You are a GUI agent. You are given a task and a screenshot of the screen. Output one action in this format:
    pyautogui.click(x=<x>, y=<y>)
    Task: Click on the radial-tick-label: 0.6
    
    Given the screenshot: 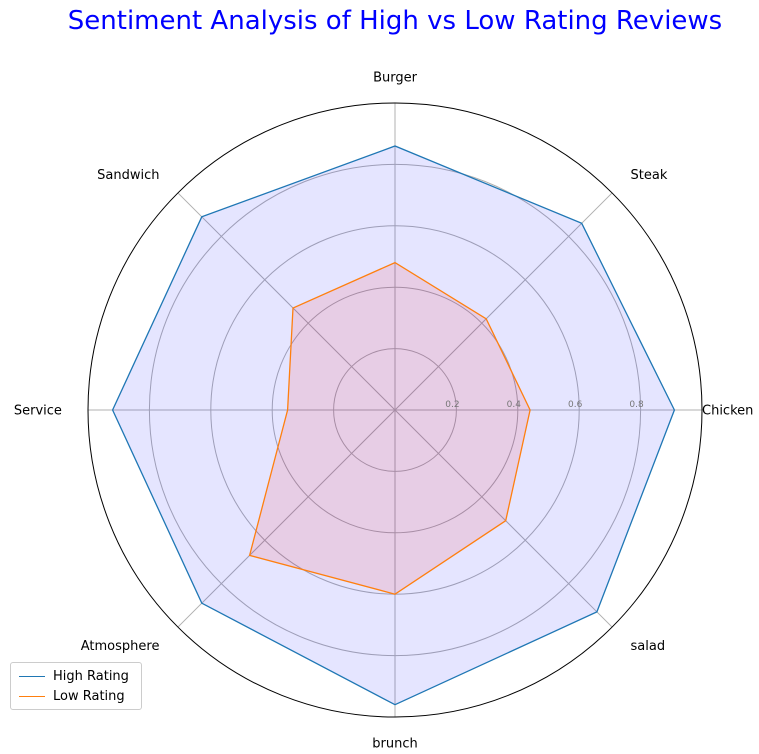 What is the action you would take?
    pyautogui.click(x=575, y=405)
    